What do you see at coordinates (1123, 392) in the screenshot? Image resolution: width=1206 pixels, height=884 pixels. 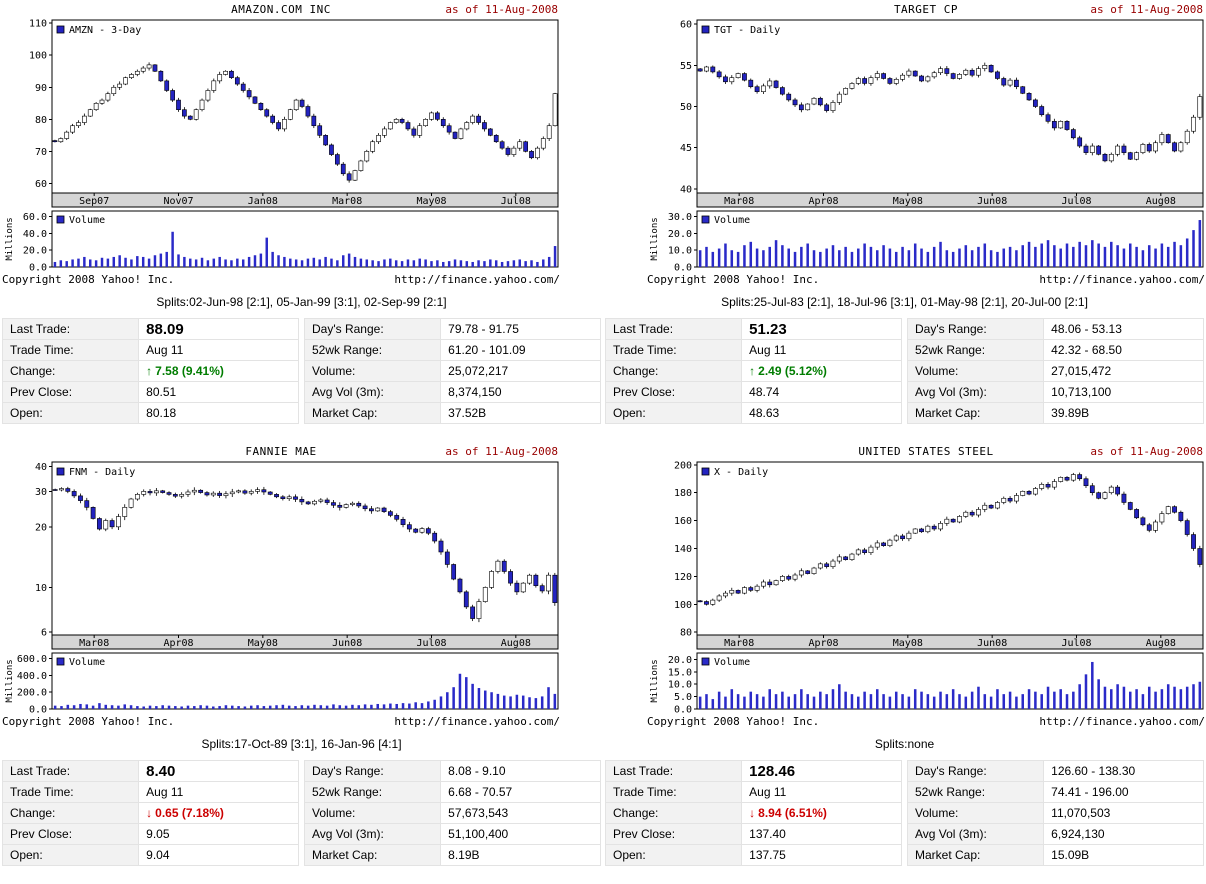 I see `quote-value: 10,713,100` at bounding box center [1123, 392].